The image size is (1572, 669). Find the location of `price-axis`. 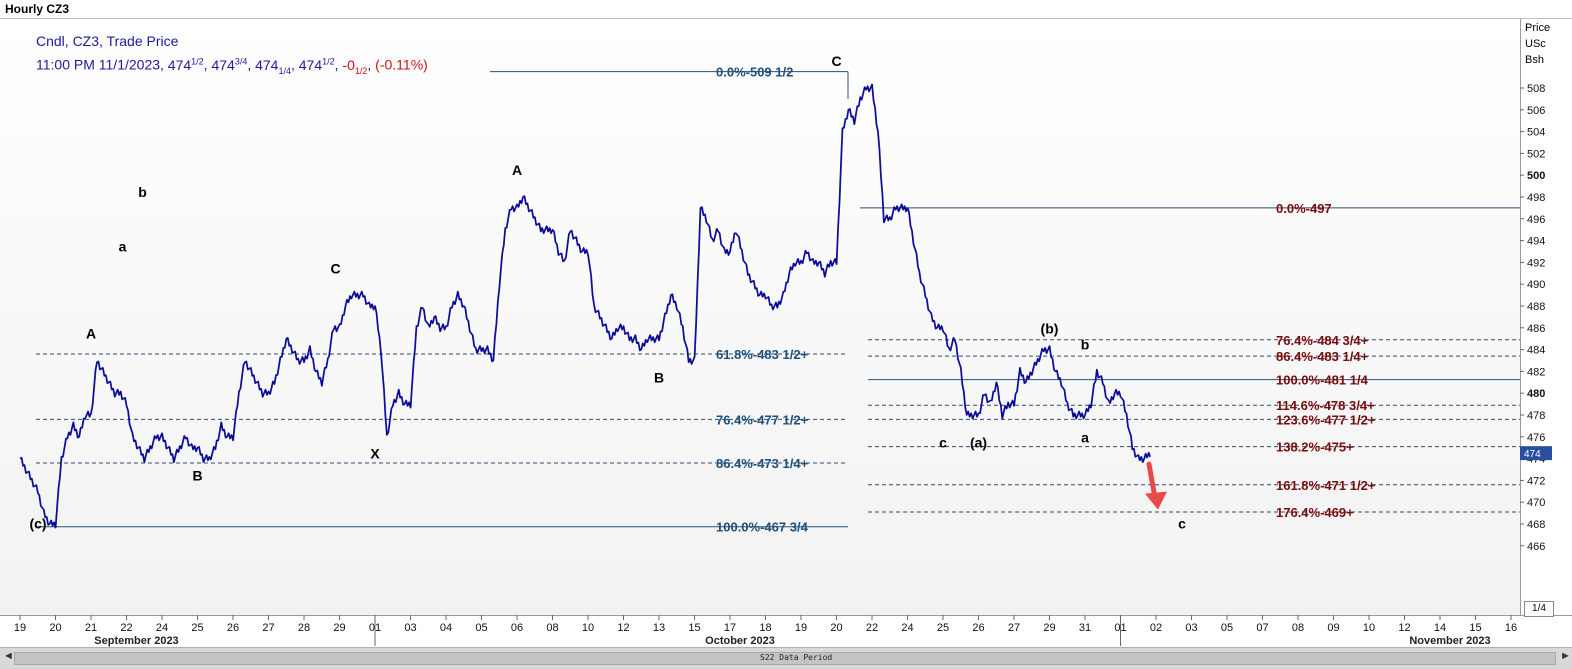

price-axis is located at coordinates (1546, 317).